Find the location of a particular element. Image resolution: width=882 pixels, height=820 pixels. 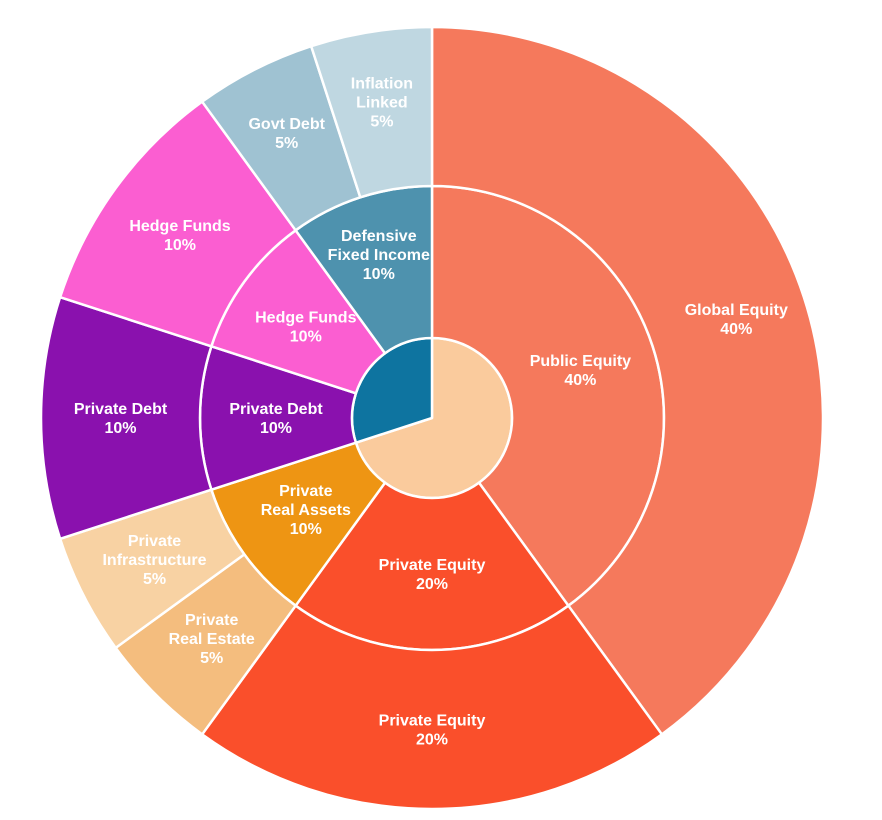

segment-outer-inflation-linked is located at coordinates (371, 112).